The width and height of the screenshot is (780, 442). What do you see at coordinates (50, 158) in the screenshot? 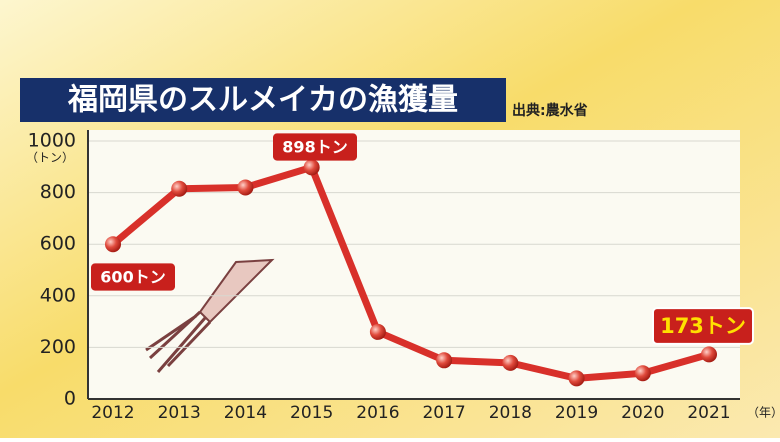
I see `y-unit: （トン）` at bounding box center [50, 158].